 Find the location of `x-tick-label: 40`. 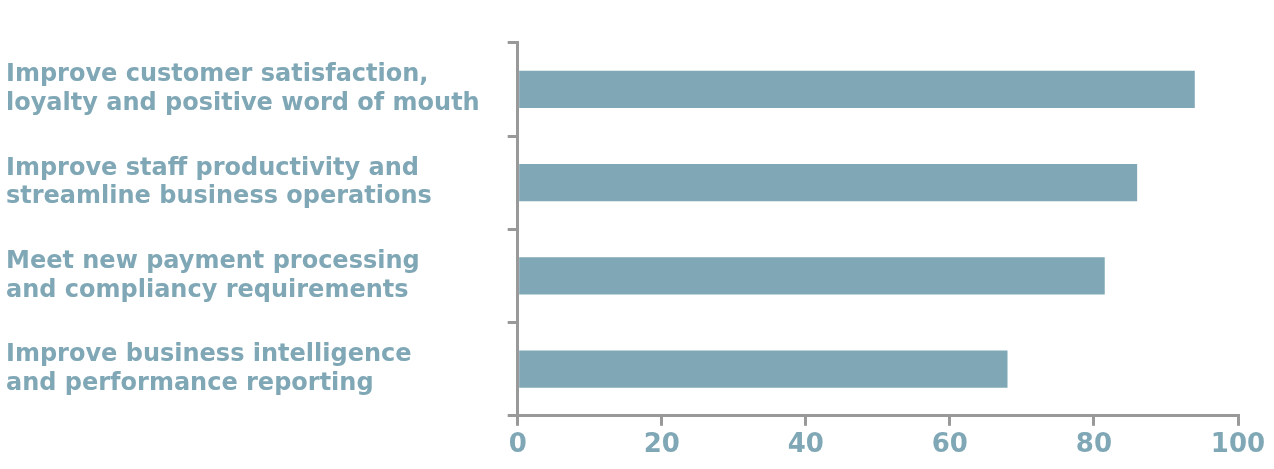

x-tick-label: 40 is located at coordinates (805, 443).